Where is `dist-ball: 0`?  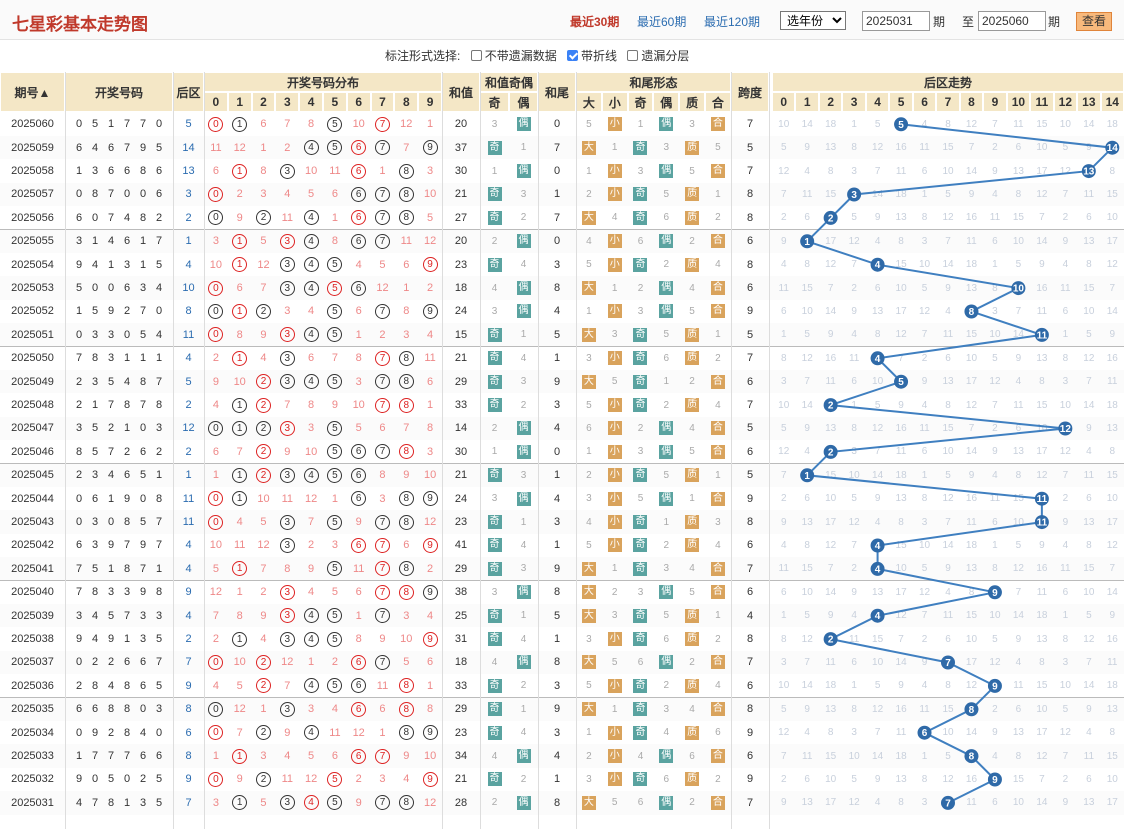
dist-ball: 0 is located at coordinates (216, 662).